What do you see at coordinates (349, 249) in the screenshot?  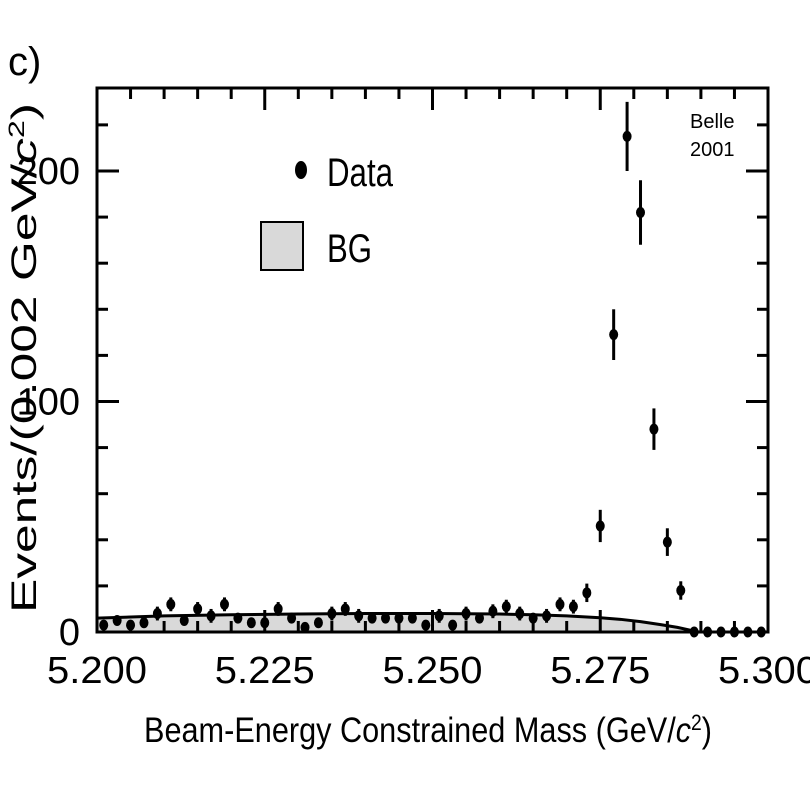 I see `legend-bg-label: BG` at bounding box center [349, 249].